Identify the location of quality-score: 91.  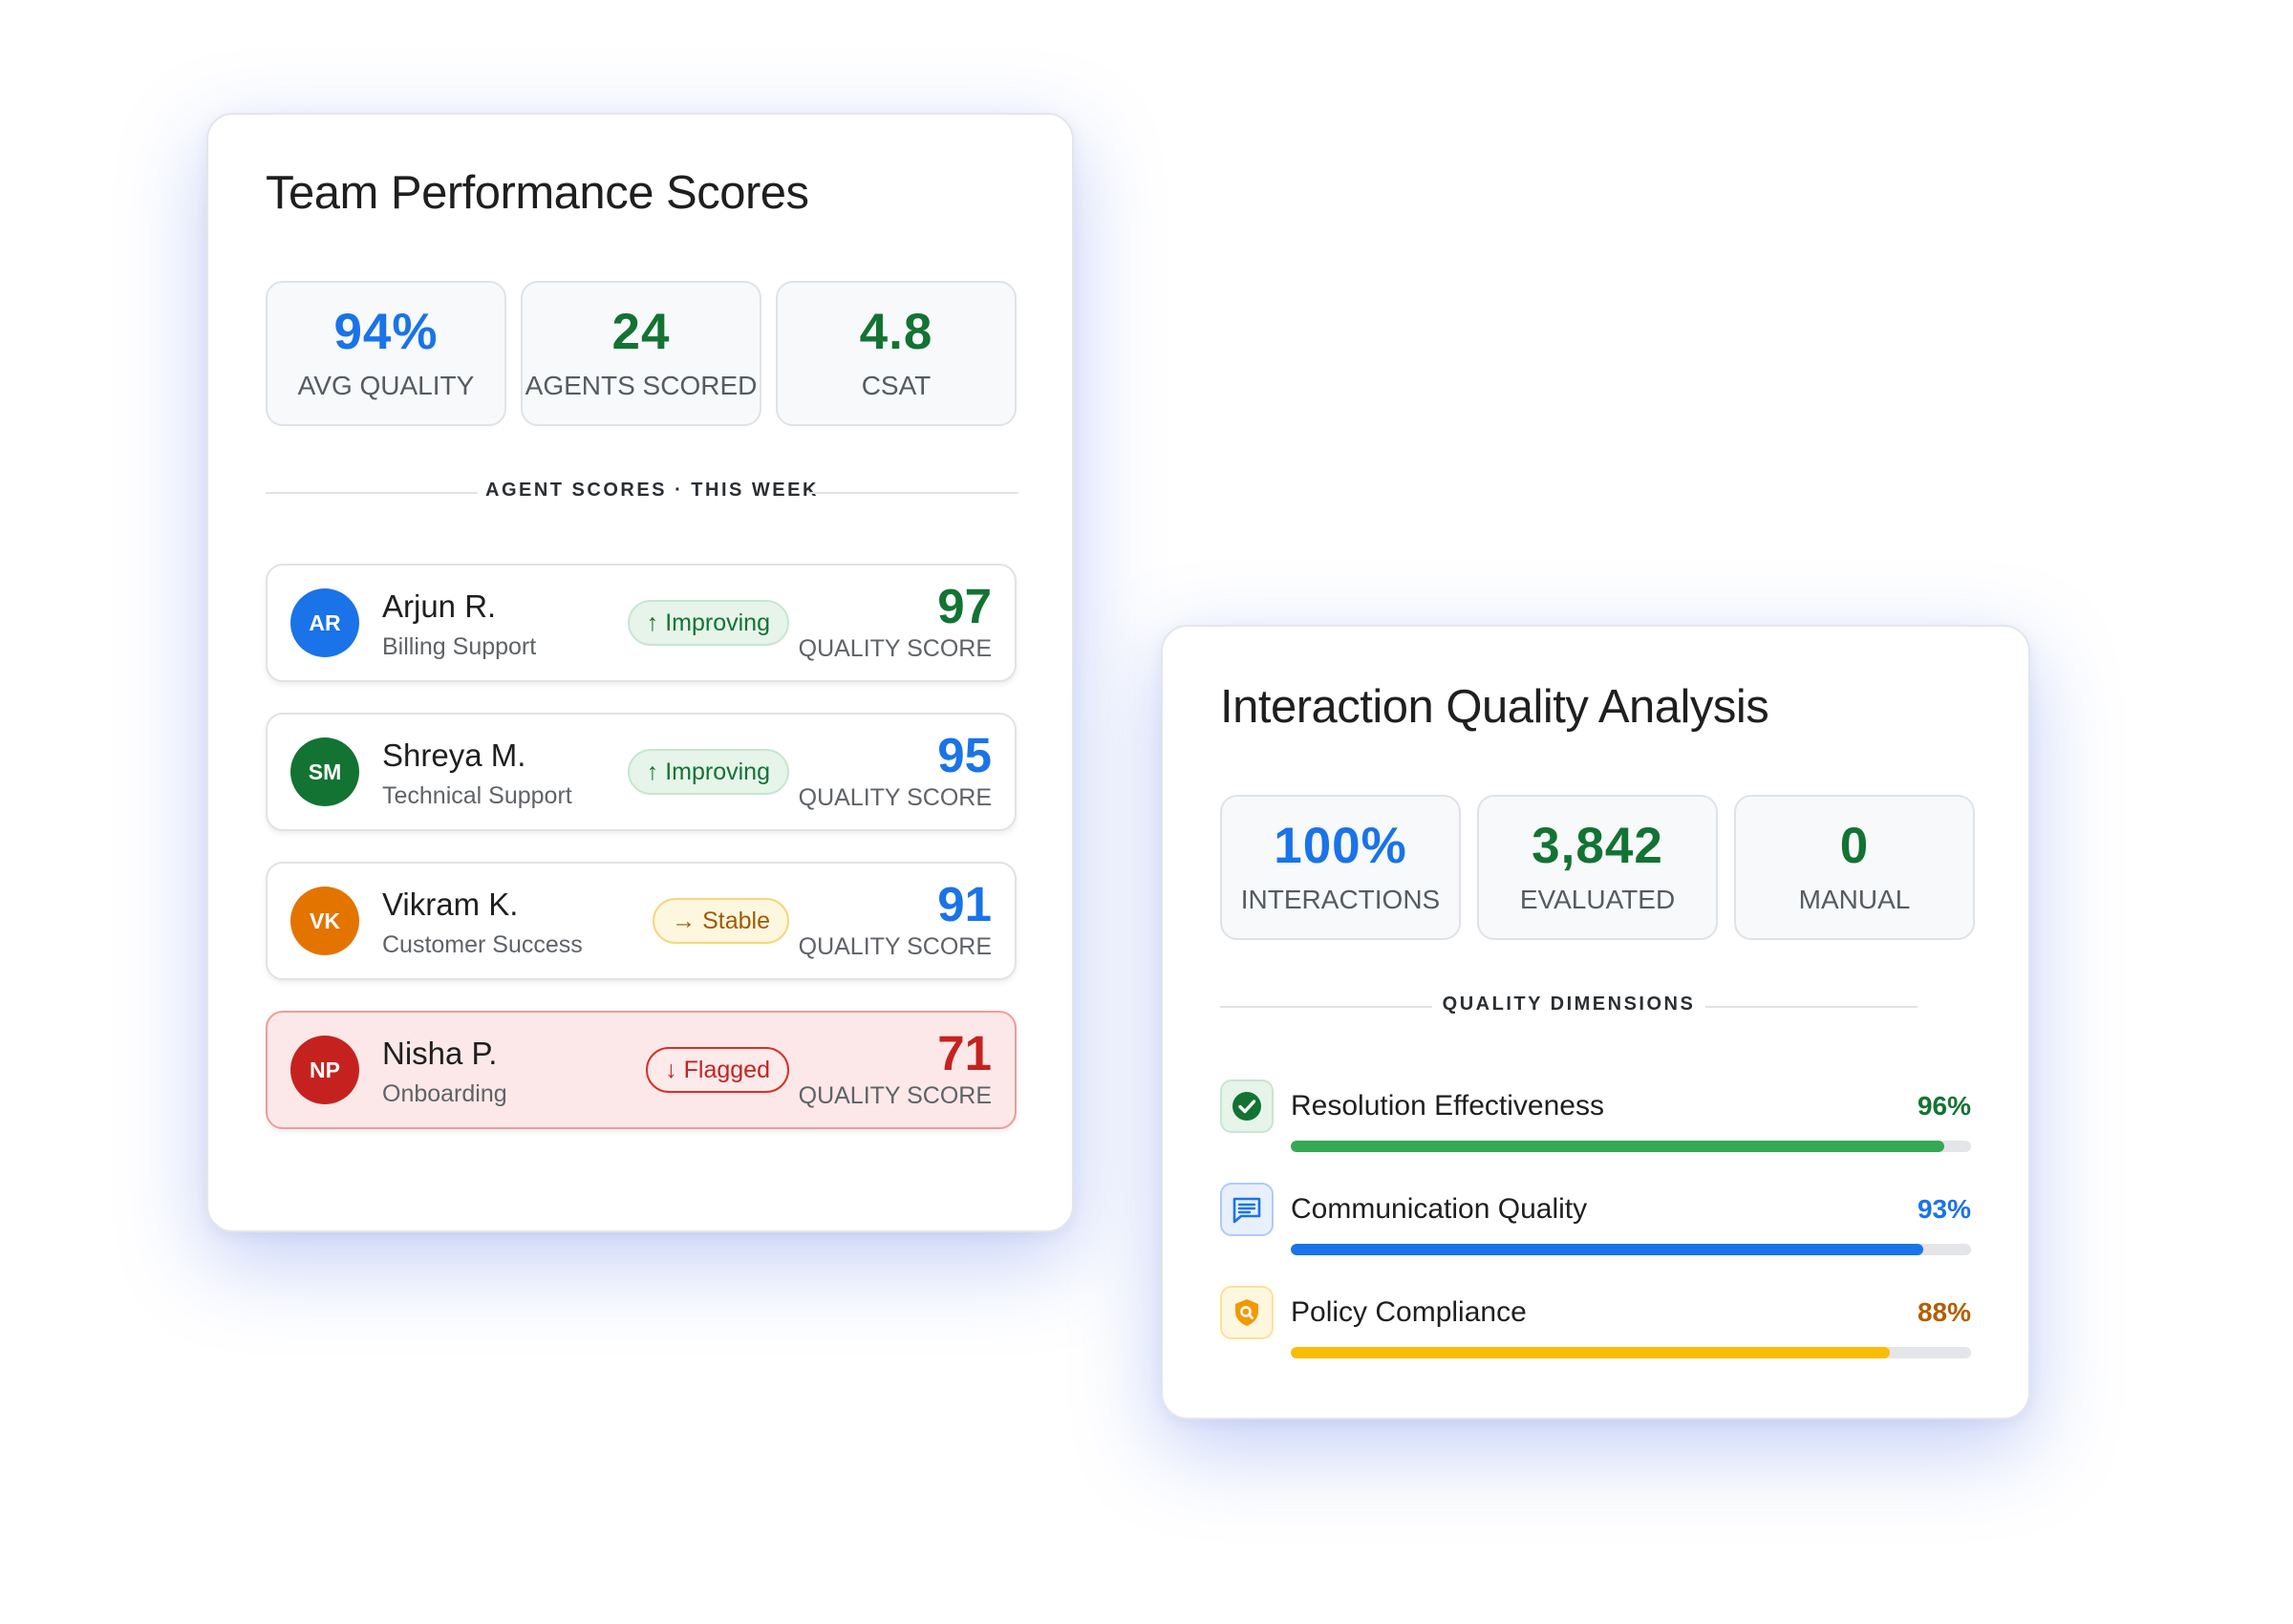
(964, 904).